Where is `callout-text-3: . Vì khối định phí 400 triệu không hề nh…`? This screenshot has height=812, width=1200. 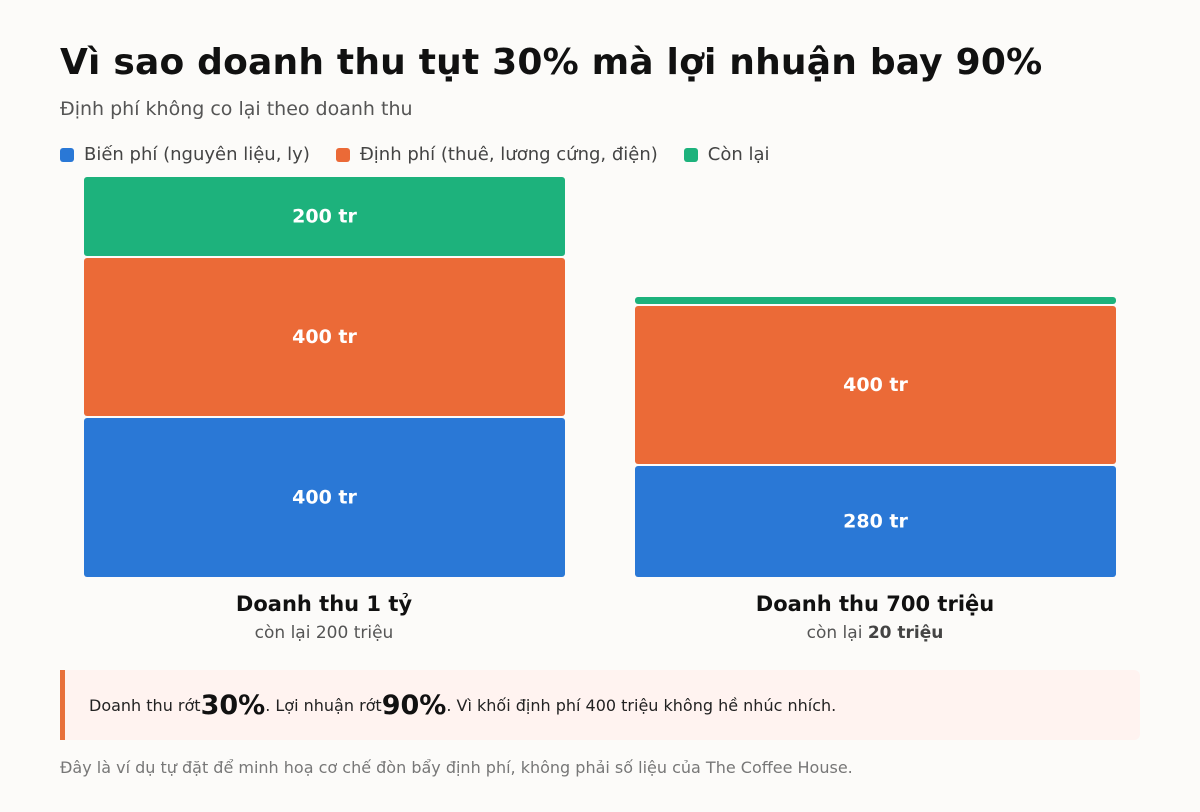 callout-text-3: . Vì khối định phí 400 triệu không hề nh… is located at coordinates (641, 705).